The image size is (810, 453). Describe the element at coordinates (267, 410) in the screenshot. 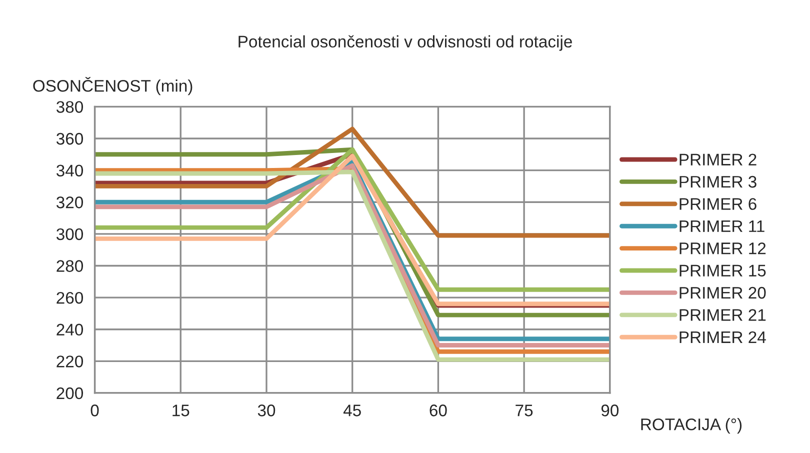

I see `x-tick-label: 30` at that location.